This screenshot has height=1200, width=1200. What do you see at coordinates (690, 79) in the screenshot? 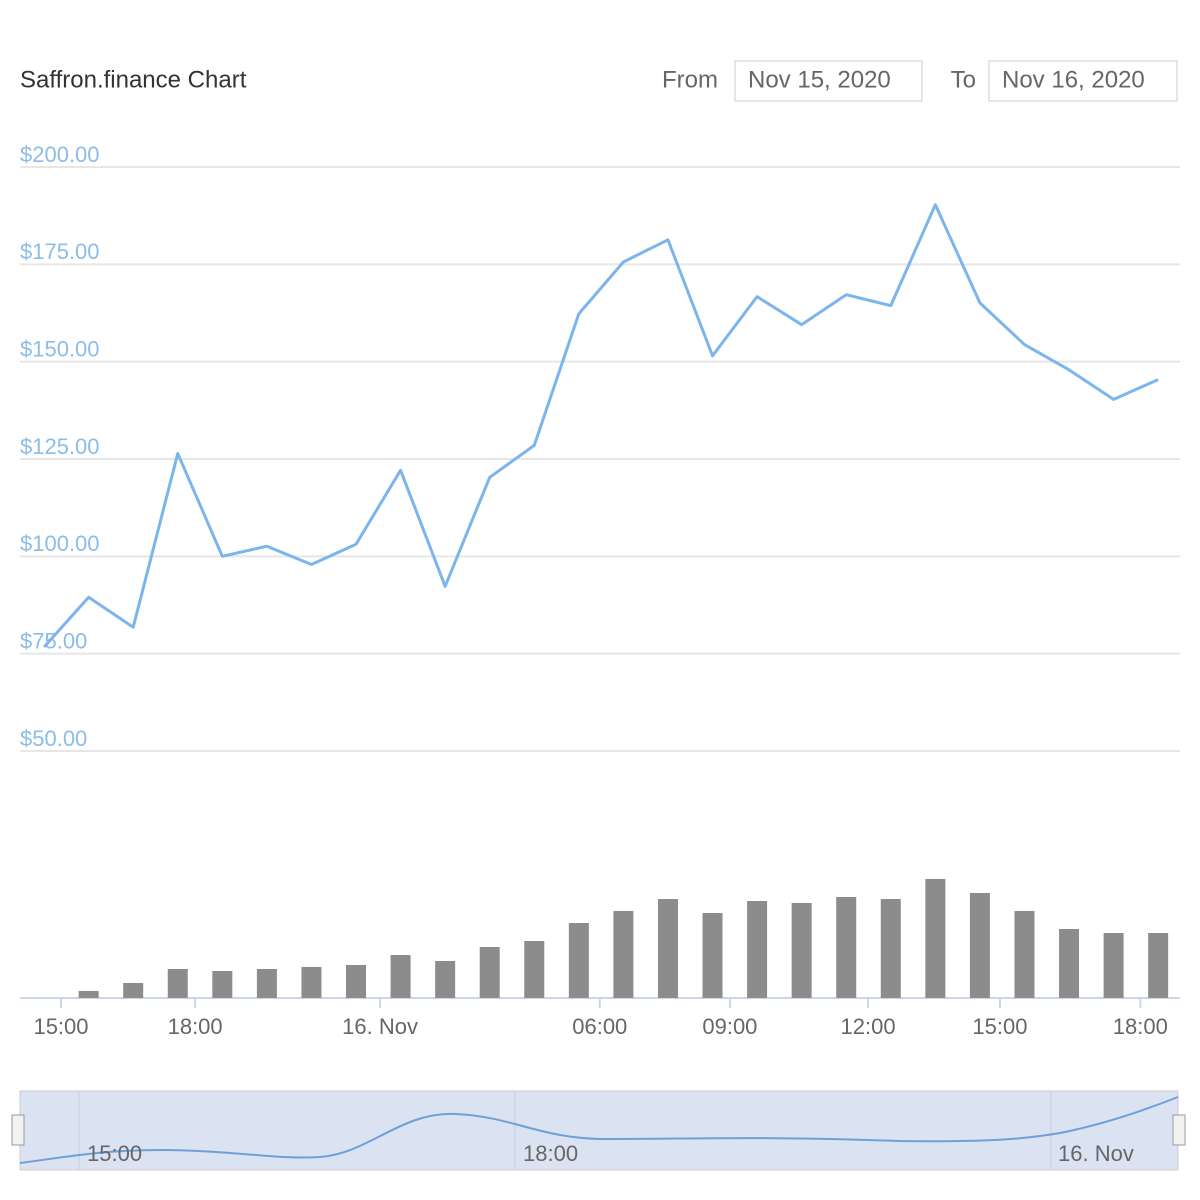
I see `from-label: From` at bounding box center [690, 79].